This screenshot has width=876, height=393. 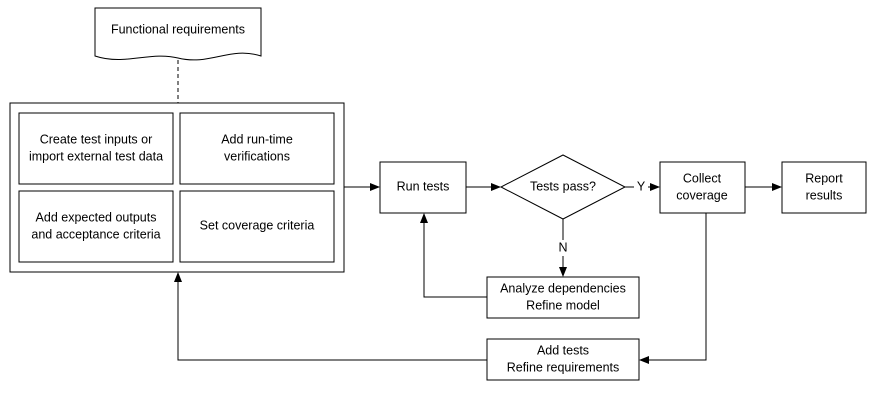 I want to click on node-label: Collect, so click(x=702, y=178).